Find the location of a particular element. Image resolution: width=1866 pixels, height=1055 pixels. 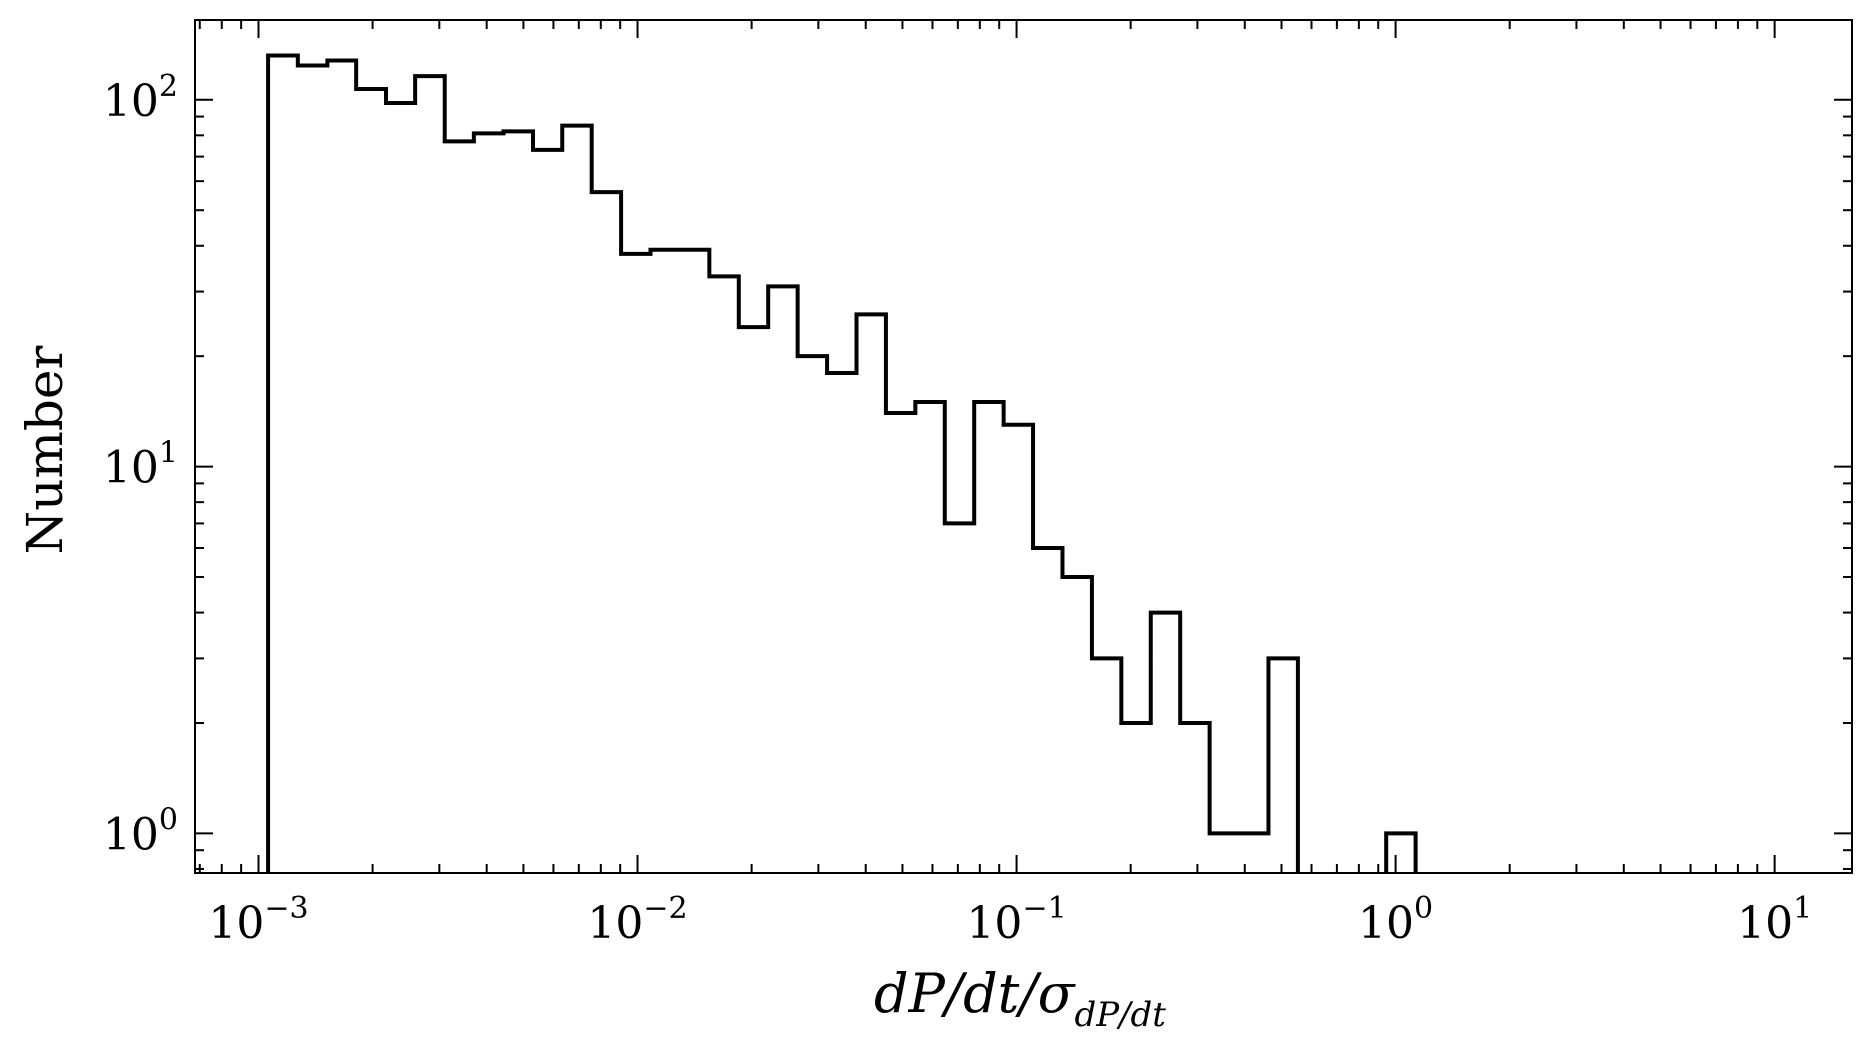

x-tick-labels: 10⁻³ 10⁻² 10⁻¹ 10⁰ 10¹ is located at coordinates (1010, 920).